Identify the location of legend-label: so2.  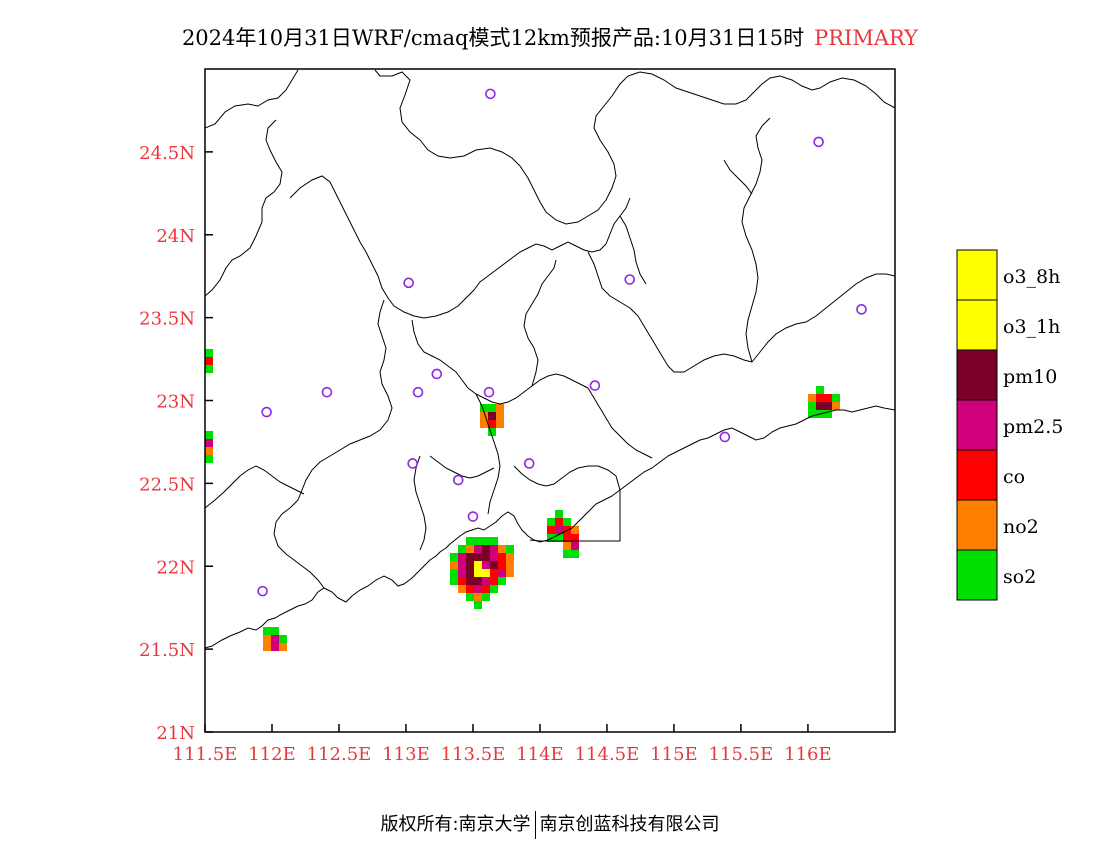
(1019, 577).